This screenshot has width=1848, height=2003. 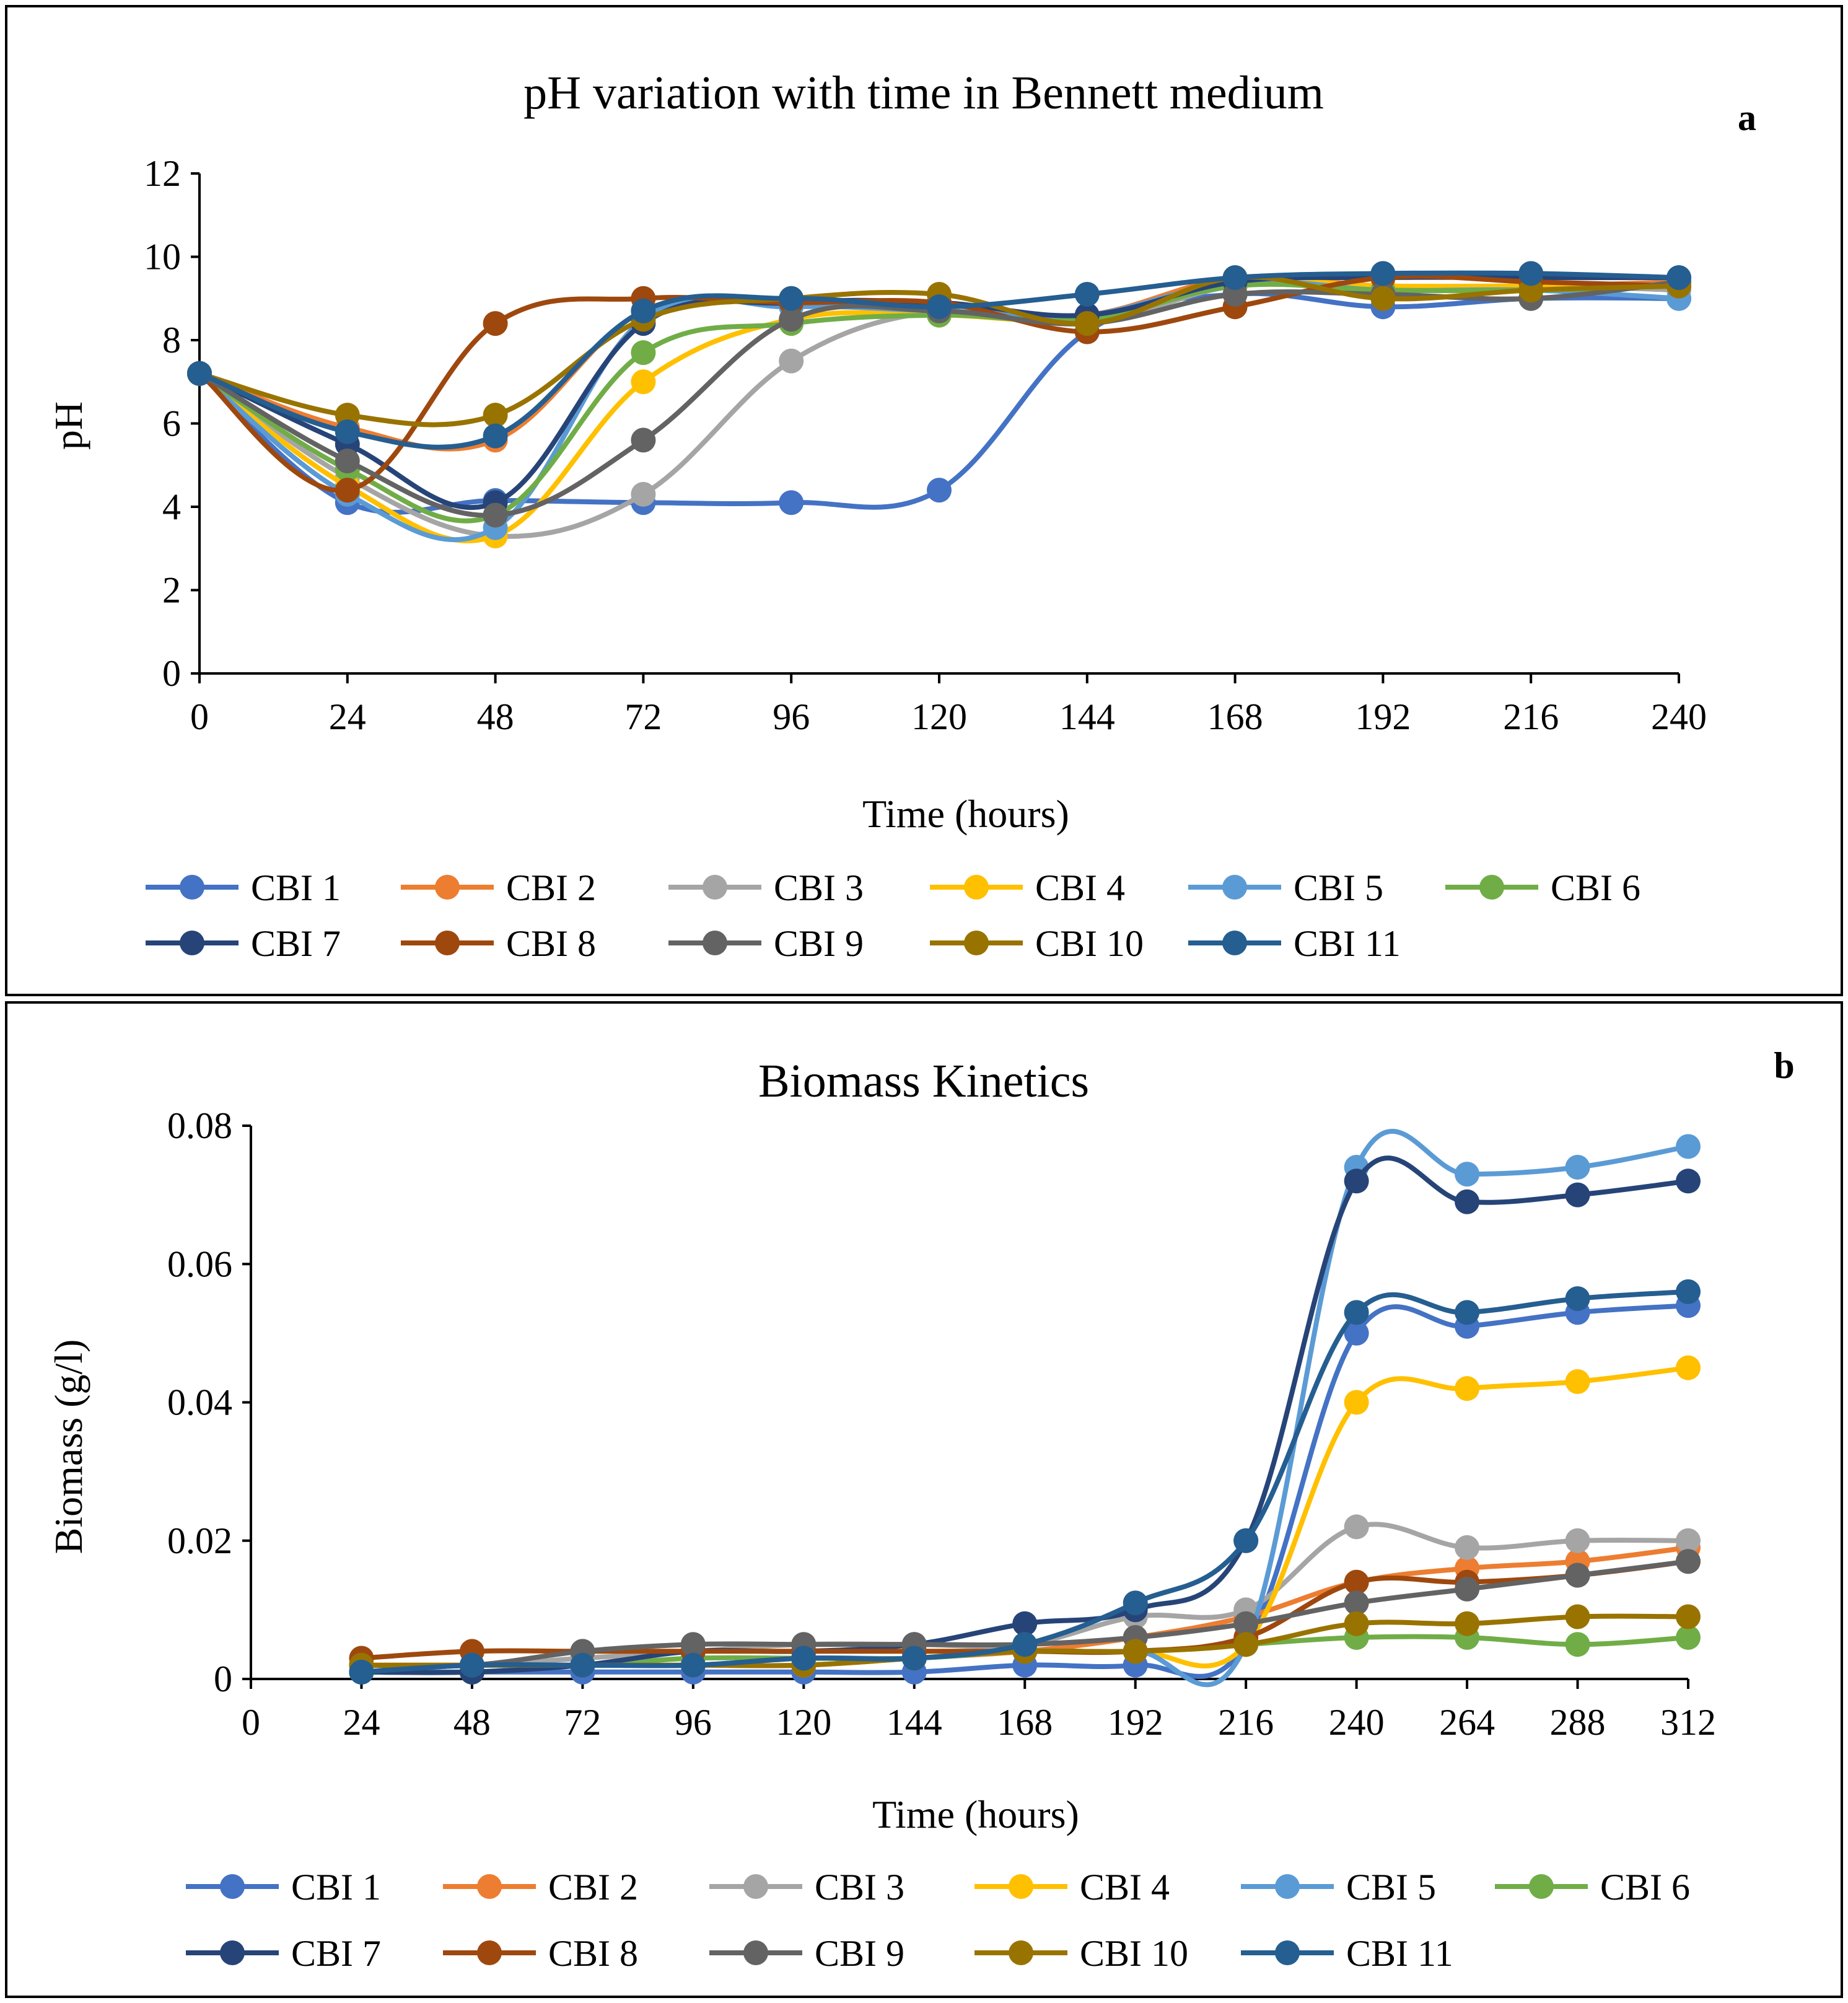 I want to click on x-tick-label: 288, so click(x=1578, y=1723).